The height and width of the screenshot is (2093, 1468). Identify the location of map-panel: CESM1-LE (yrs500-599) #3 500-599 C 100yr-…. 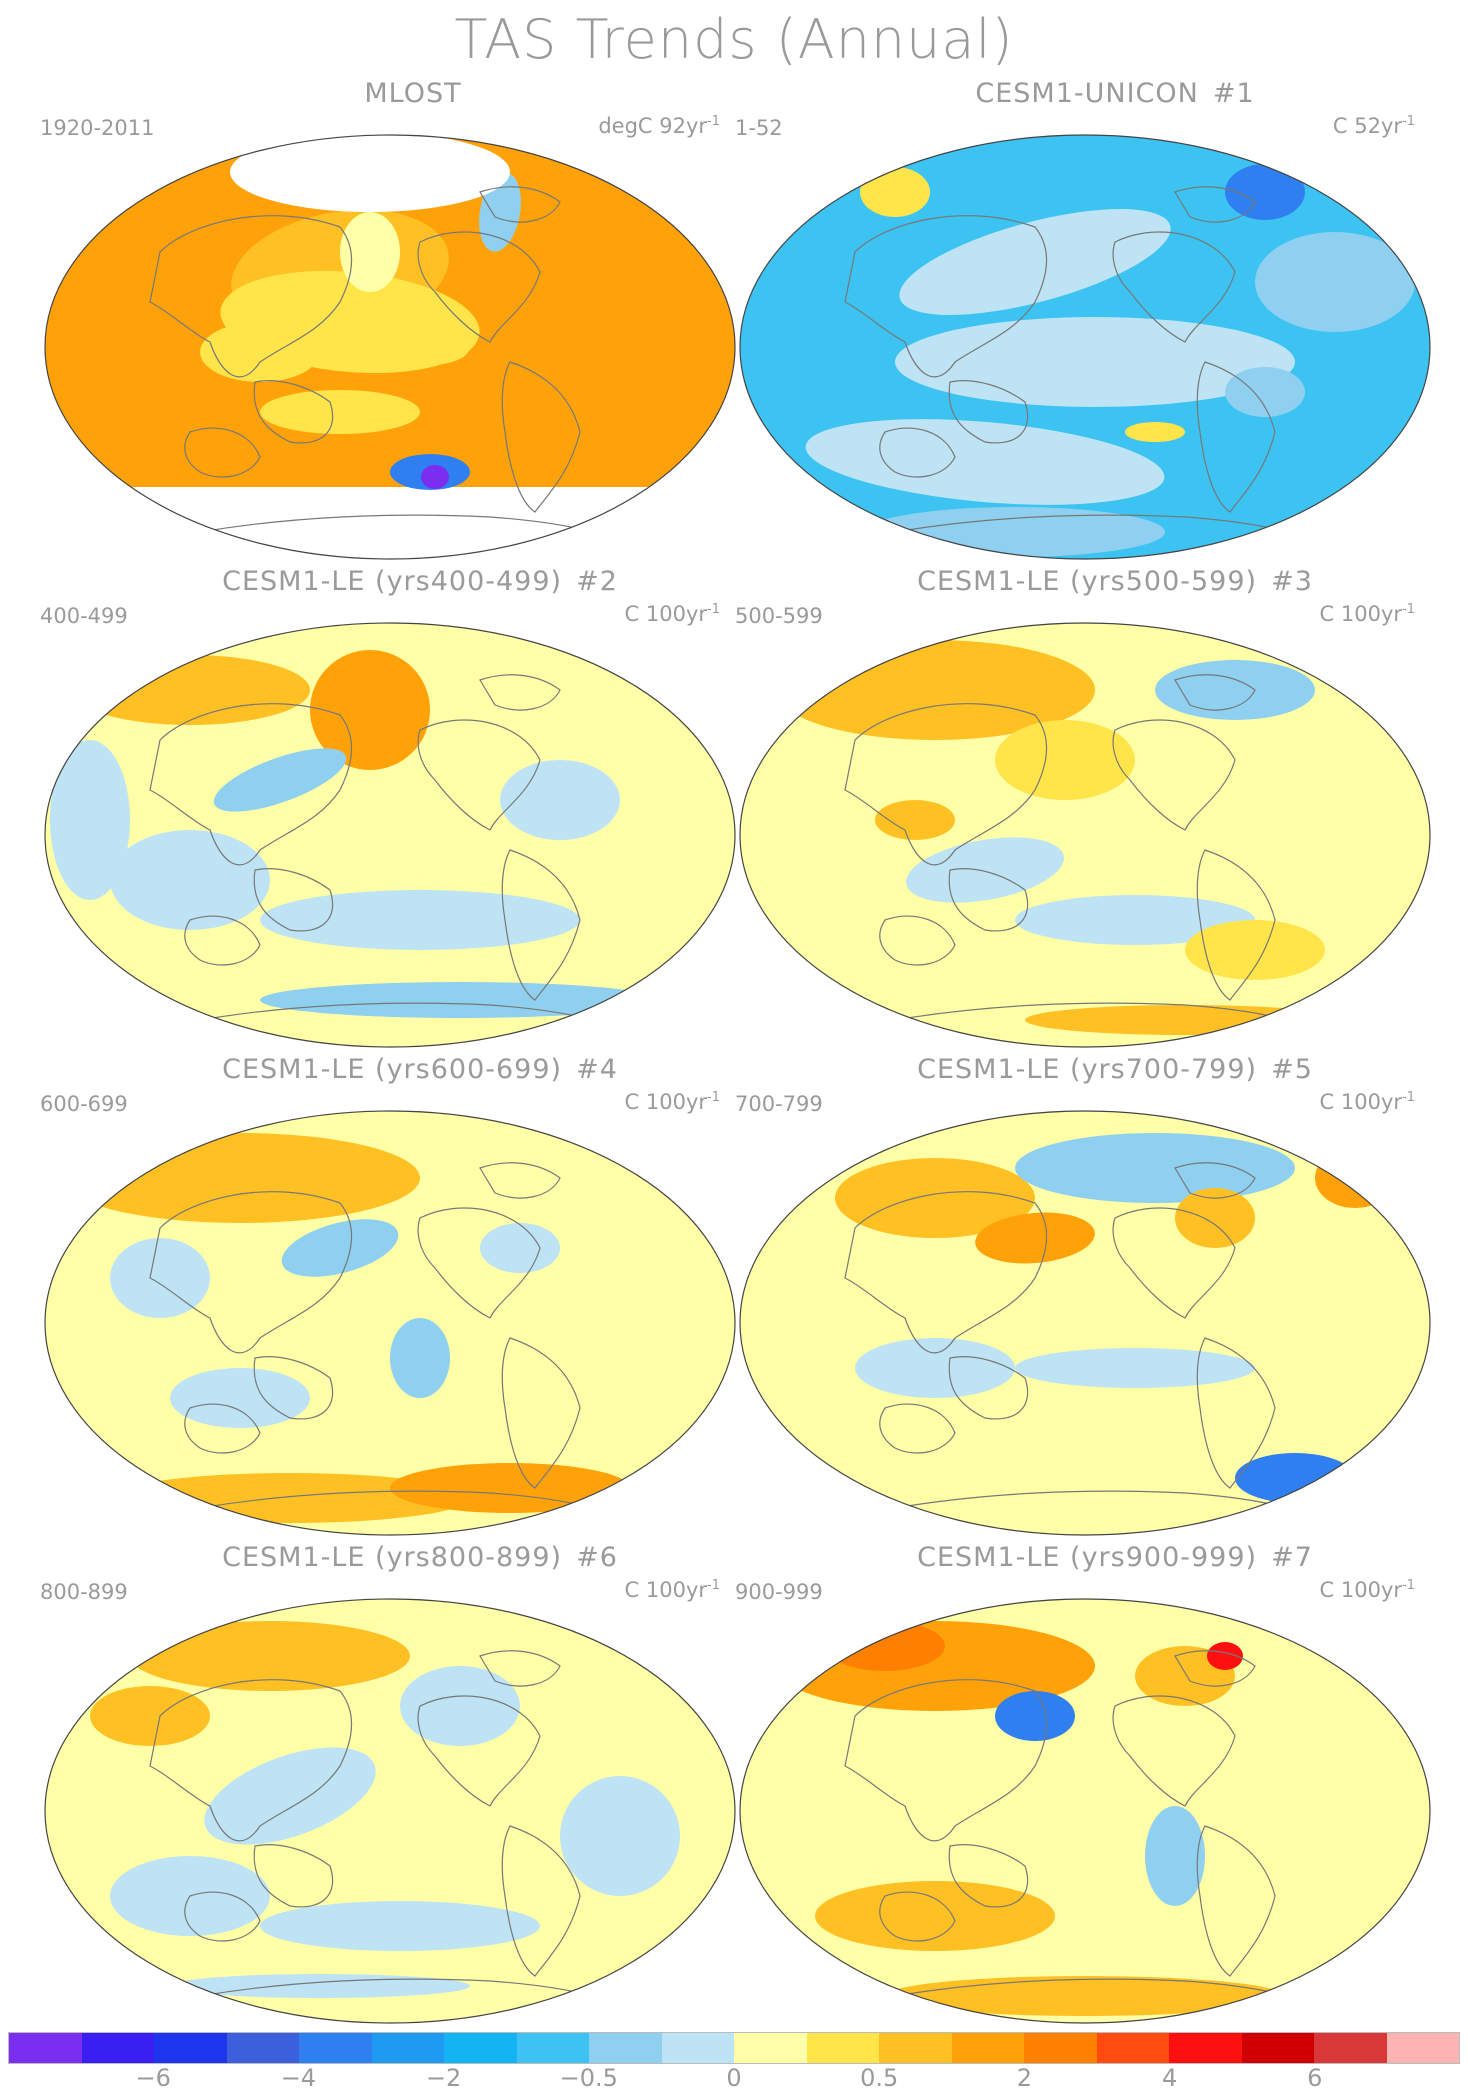
(1085, 808).